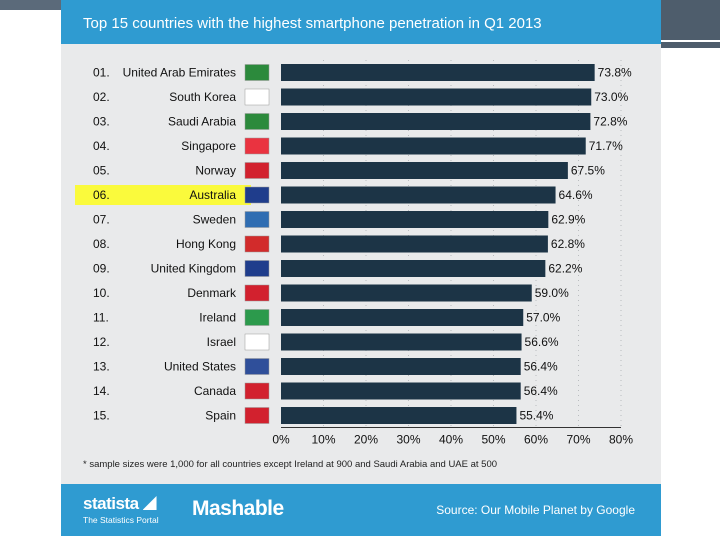  Describe the element at coordinates (536, 416) in the screenshot. I see `value-label: 55.4%` at that location.